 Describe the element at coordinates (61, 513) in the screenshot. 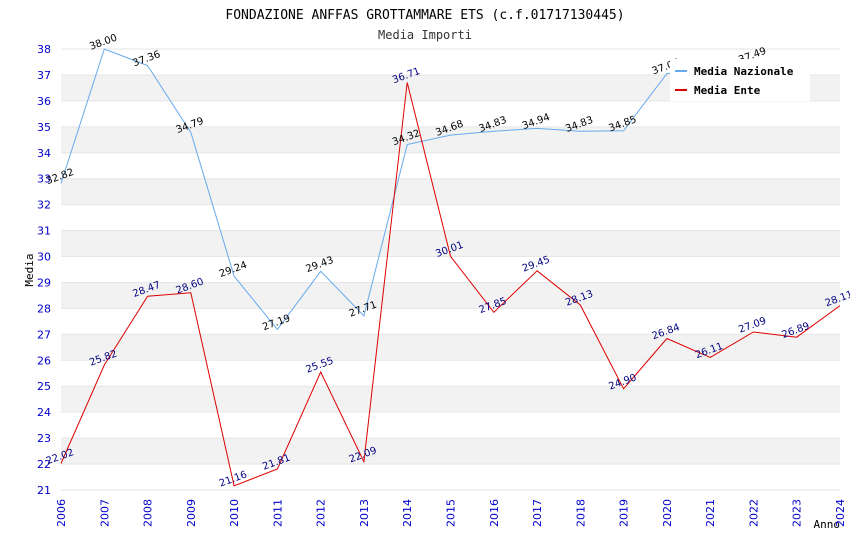

I see `x-tick-label: 2006` at that location.